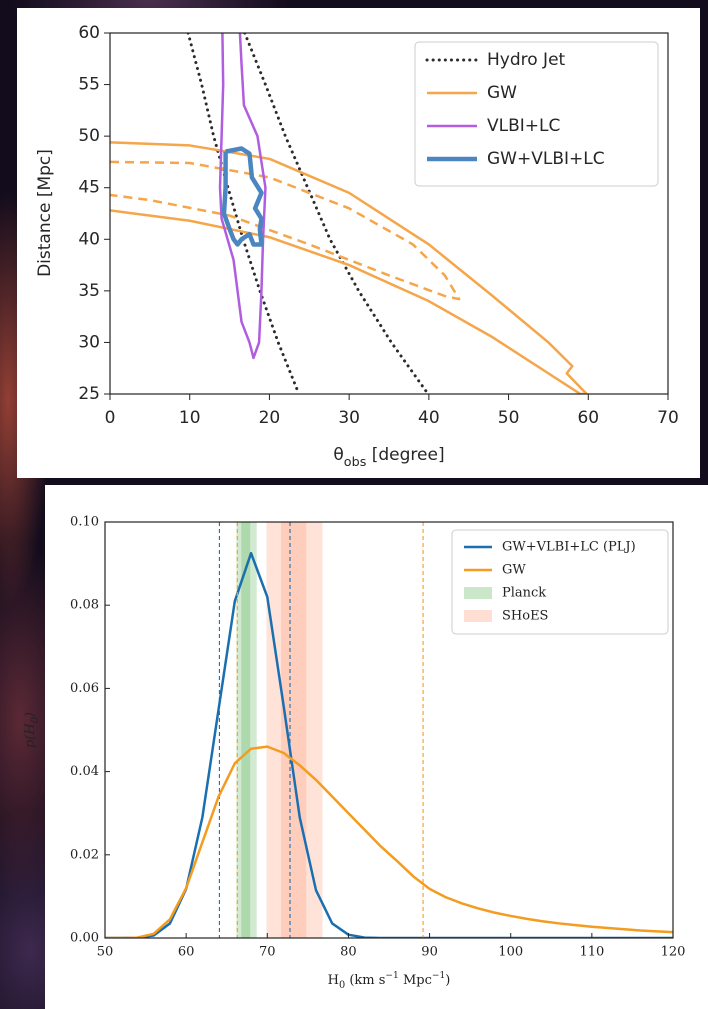  Describe the element at coordinates (348, 952) in the screenshot. I see `x-tick-label: 80` at that location.